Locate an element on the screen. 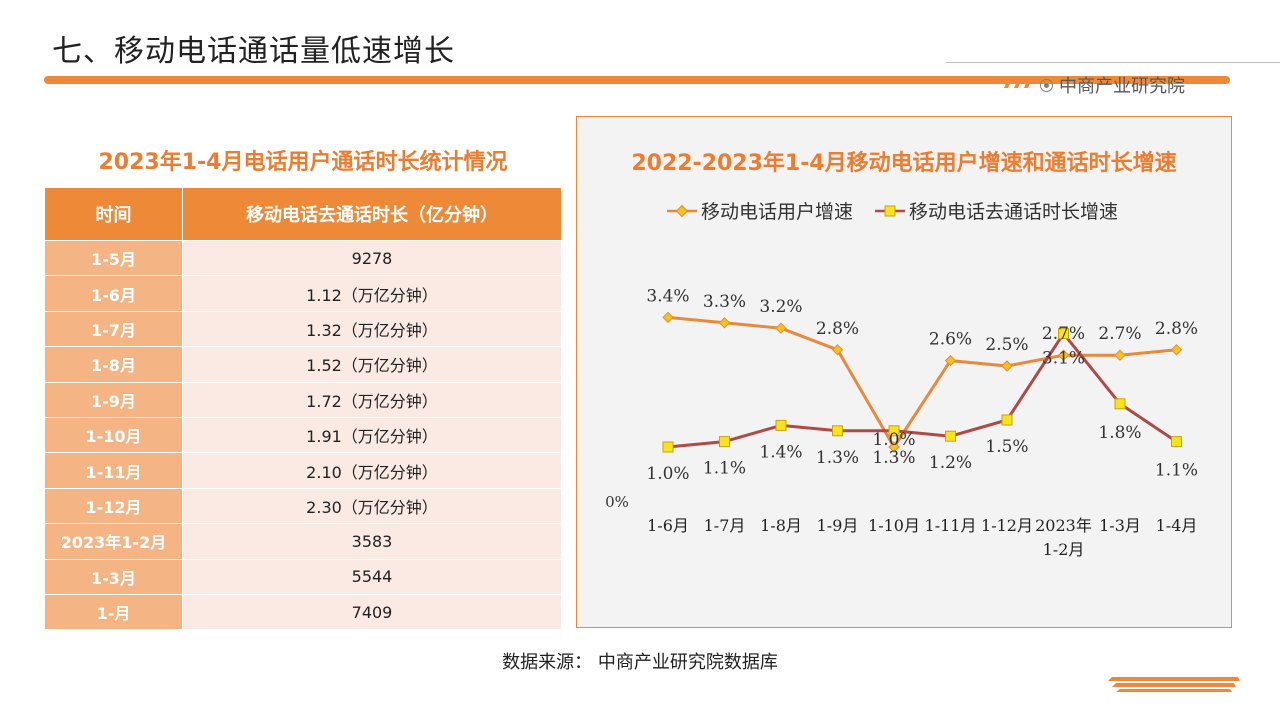 This screenshot has width=1280, height=720. row-duration: 1.91（万亿分钟） is located at coordinates (372, 435).